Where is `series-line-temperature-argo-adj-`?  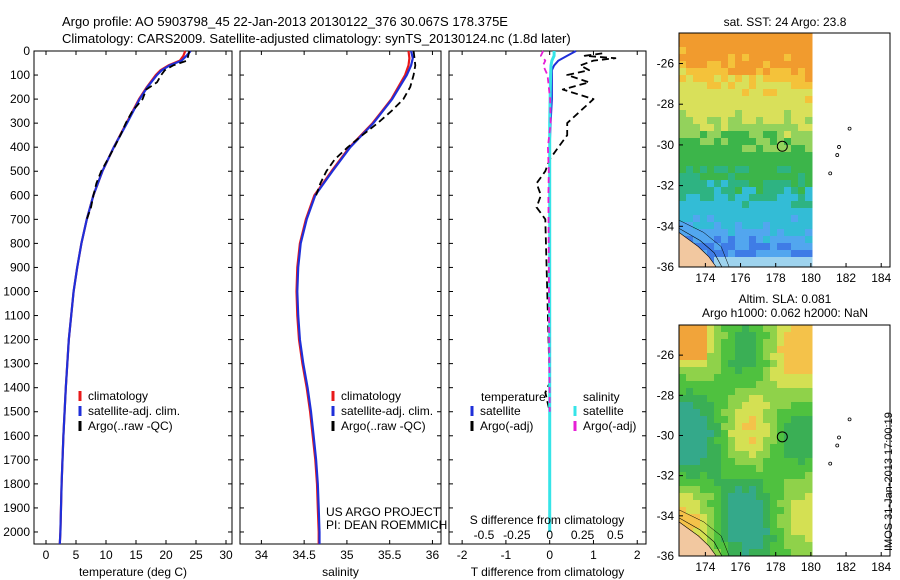 series-line-temperature-argo-adj- is located at coordinates (576, 232).